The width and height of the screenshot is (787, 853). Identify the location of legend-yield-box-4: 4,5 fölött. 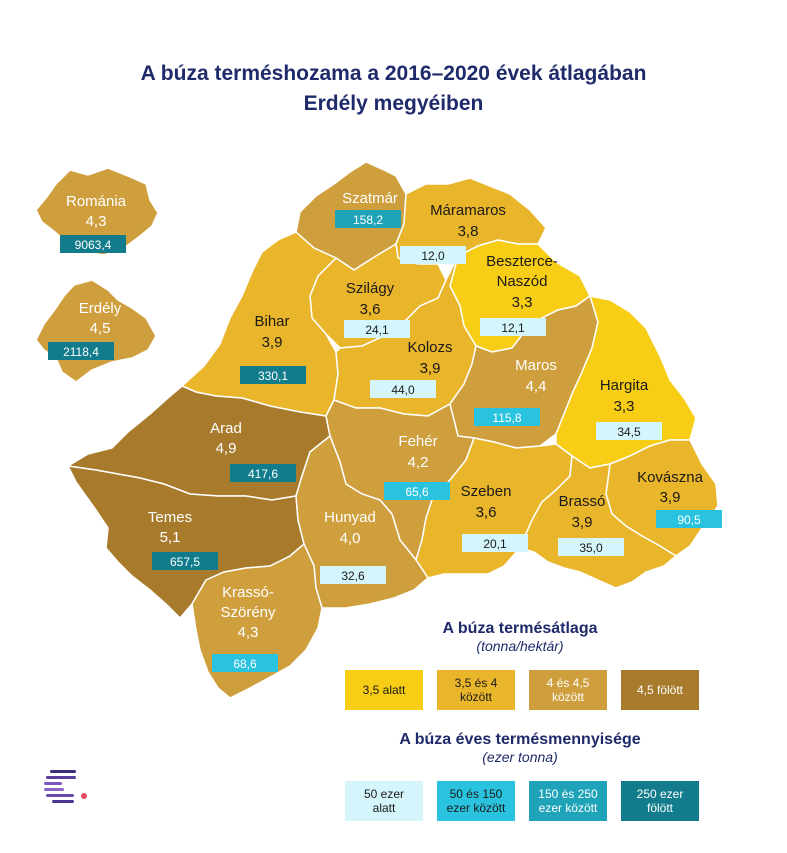
(660, 690).